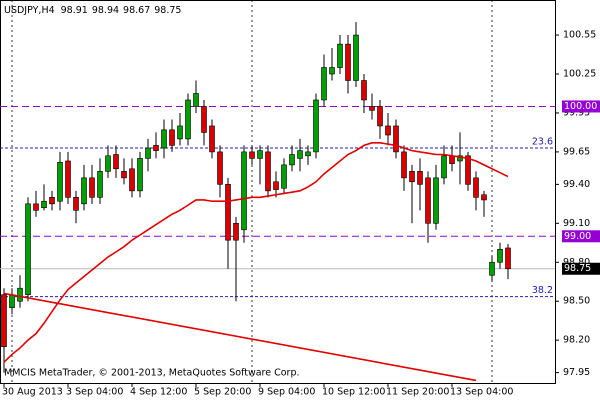 This screenshot has width=600, height=400. What do you see at coordinates (158, 392) in the screenshot?
I see `x-tick-label: 4 Sep 12:00` at bounding box center [158, 392].